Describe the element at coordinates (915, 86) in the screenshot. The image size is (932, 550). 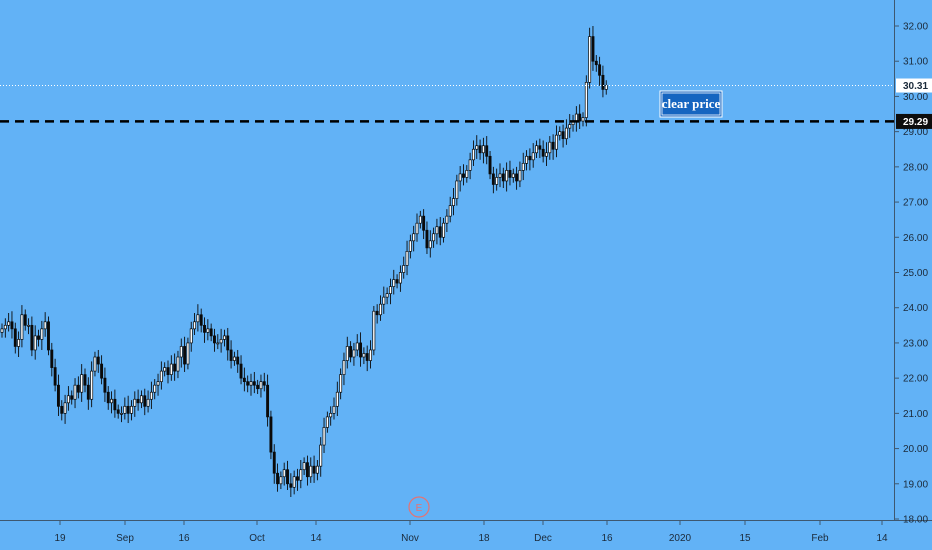
I see `last-price-label: 30.31` at that location.